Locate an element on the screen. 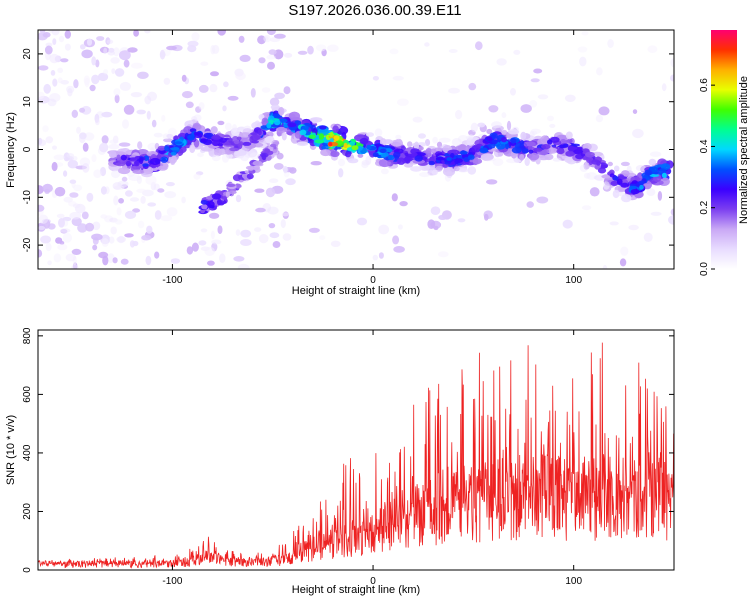 This screenshot has height=600, width=750. y-tick-label: 200 is located at coordinates (27, 511).